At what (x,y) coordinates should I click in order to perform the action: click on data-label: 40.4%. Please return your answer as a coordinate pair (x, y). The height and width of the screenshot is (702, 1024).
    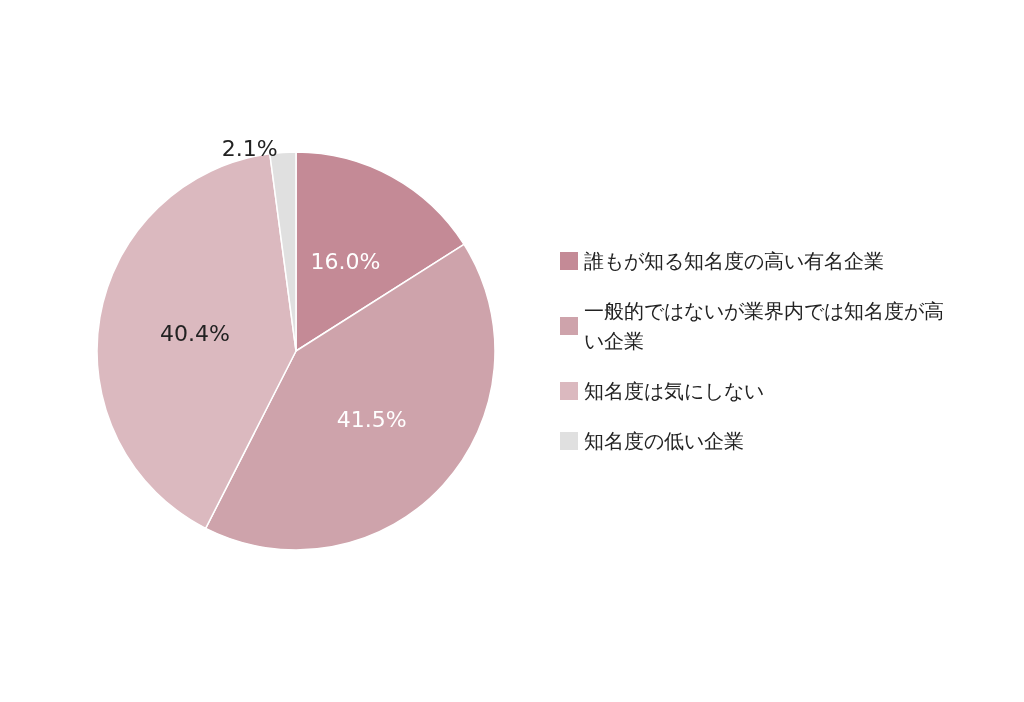
    Looking at the image, I should click on (195, 334).